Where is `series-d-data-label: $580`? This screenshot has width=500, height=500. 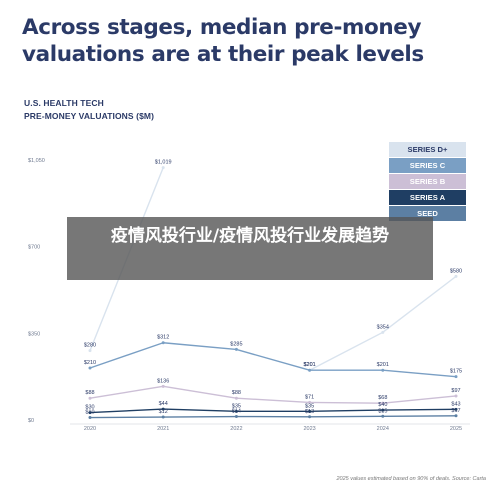
series-d-data-label: $580 is located at coordinates (456, 271).